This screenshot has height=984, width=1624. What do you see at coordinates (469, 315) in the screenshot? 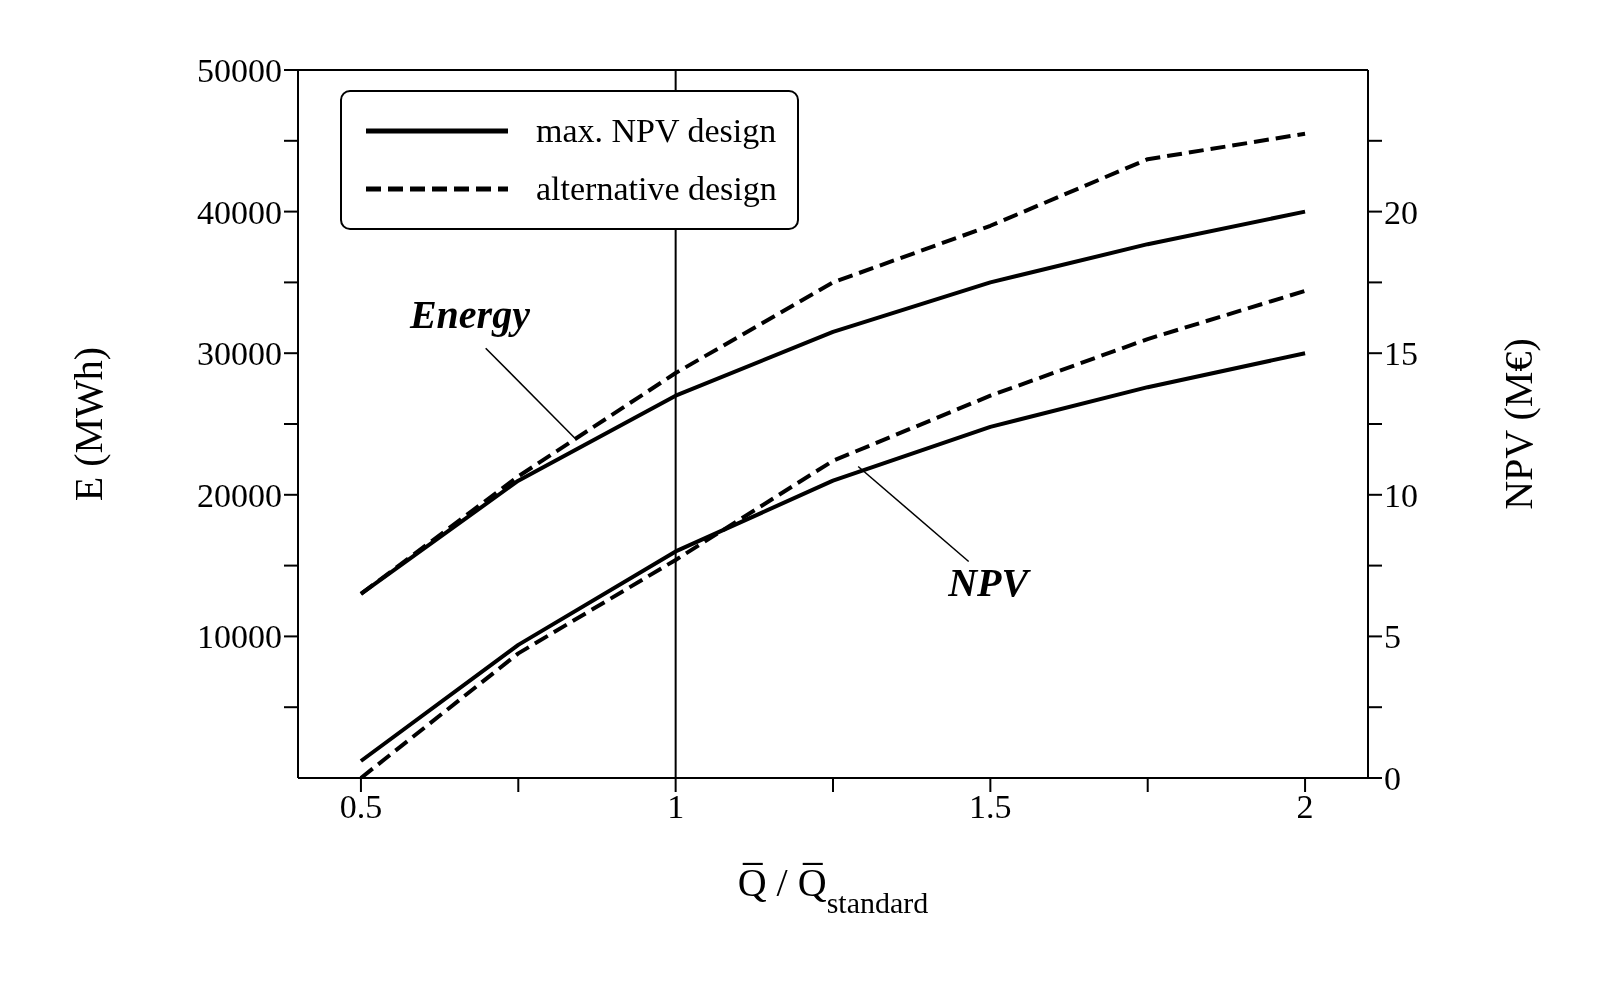
I see `annotation: Energy` at bounding box center [469, 315].